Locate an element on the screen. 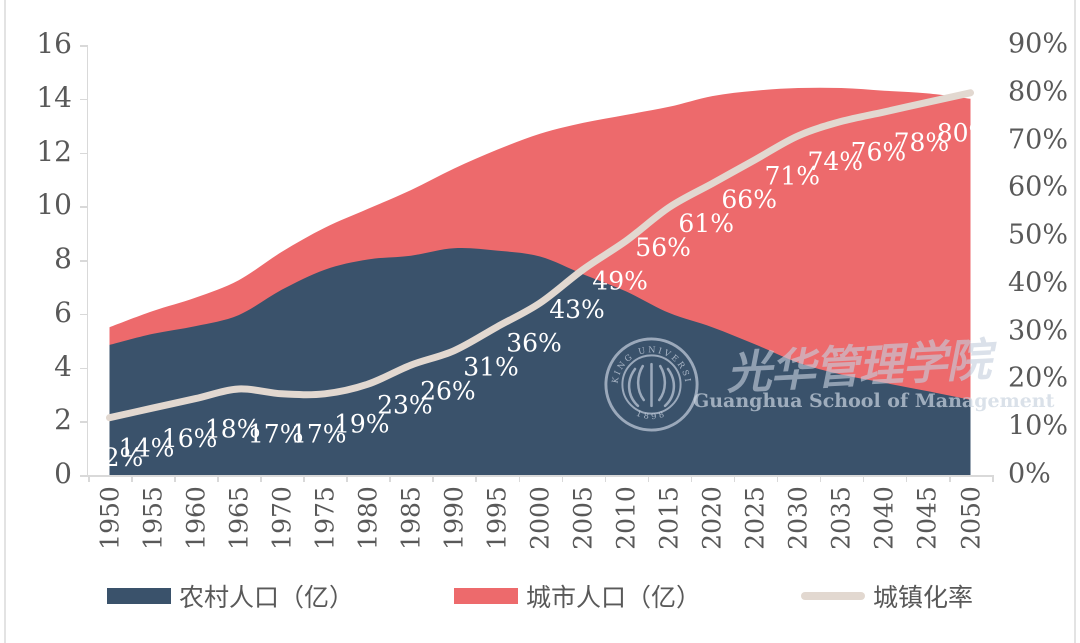 The image size is (1080, 643). x-axis-tick-label: 2005 is located at coordinates (583, 518).